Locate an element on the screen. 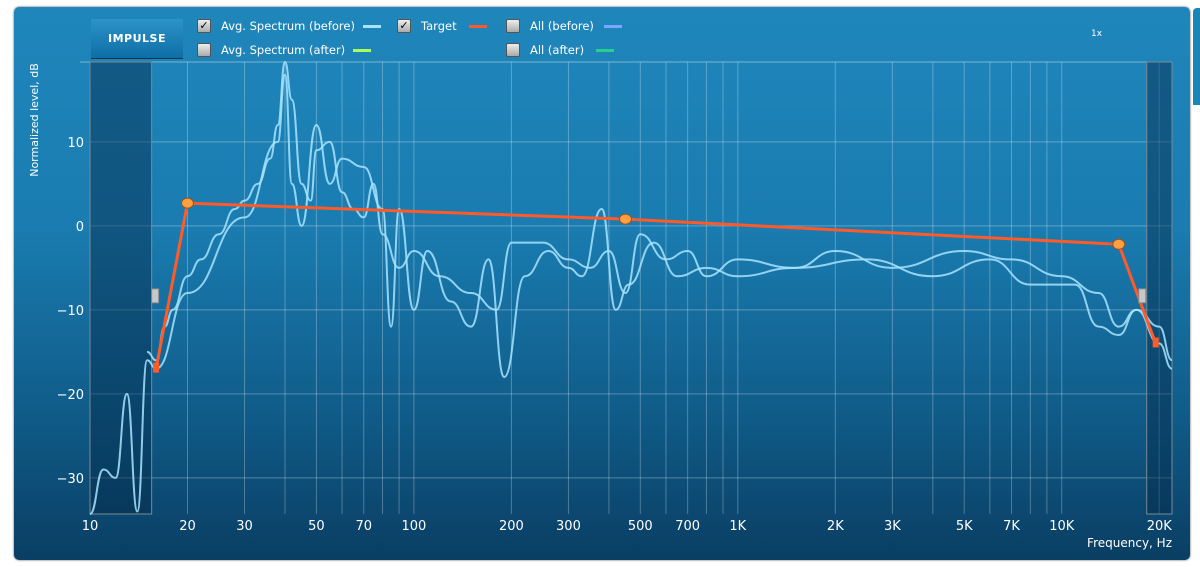  x-tick-label: 20 is located at coordinates (187, 526).